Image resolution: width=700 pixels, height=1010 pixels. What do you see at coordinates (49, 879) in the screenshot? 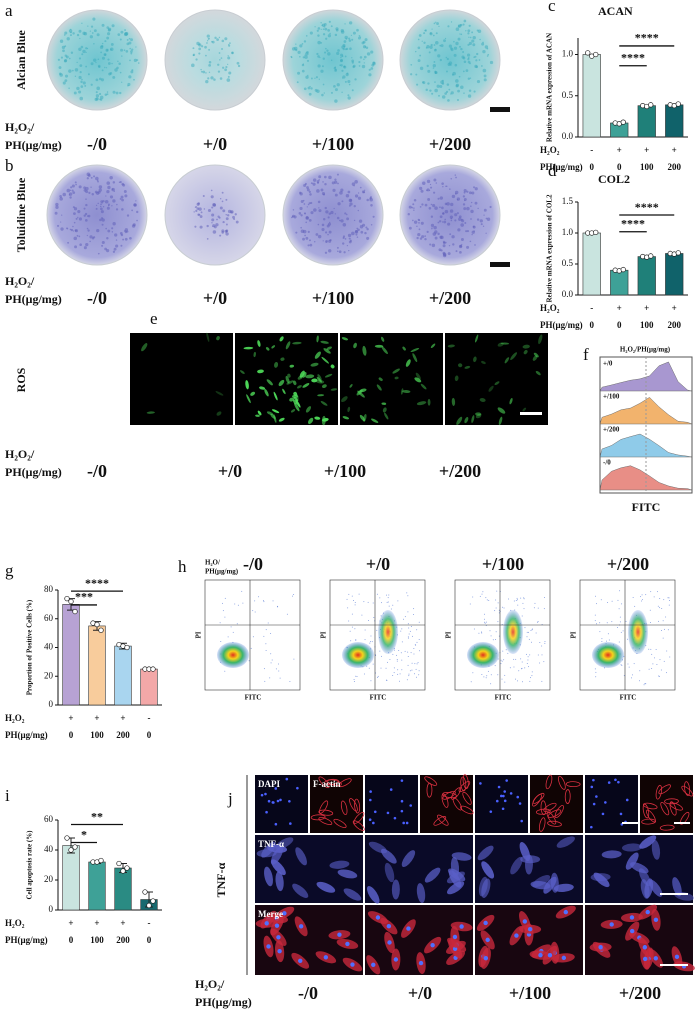
I see `y-tick-label: 20` at bounding box center [49, 879].